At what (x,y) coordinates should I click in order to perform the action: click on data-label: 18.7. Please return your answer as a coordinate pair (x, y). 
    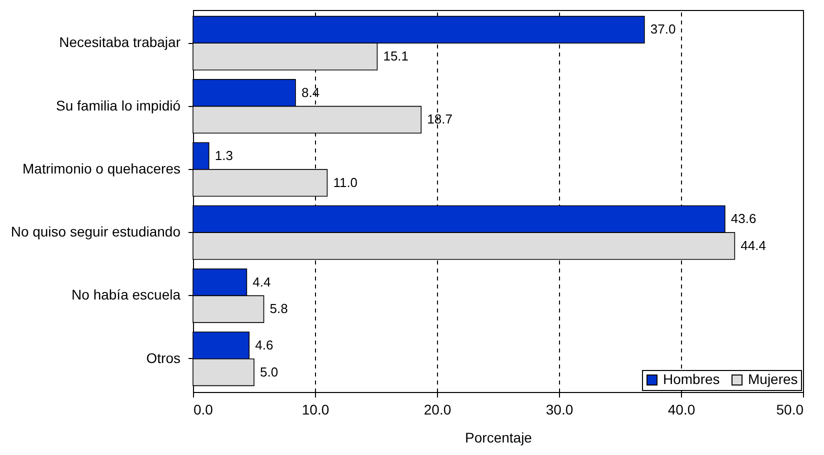
    Looking at the image, I should click on (439, 119).